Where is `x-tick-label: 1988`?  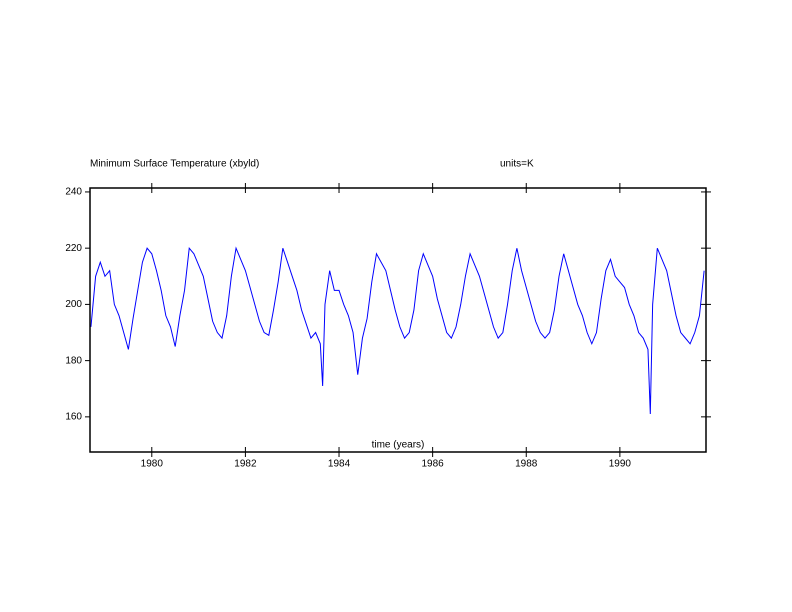
x-tick-label: 1988 is located at coordinates (526, 464).